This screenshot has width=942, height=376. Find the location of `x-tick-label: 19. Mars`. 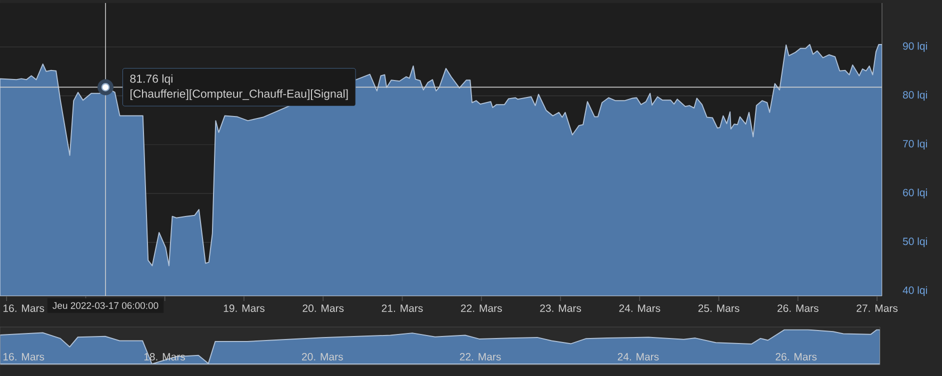

x-tick-label: 19. Mars is located at coordinates (244, 308).